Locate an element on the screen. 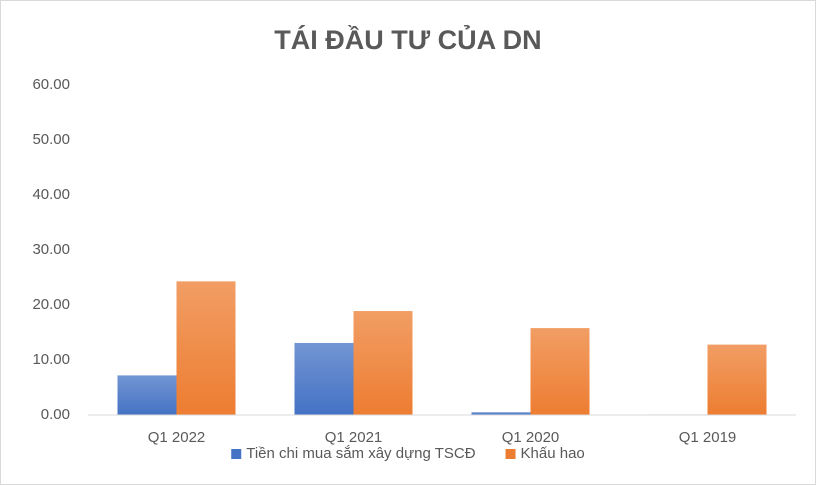 This screenshot has height=485, width=816. legend-label: Khấu hao is located at coordinates (553, 453).